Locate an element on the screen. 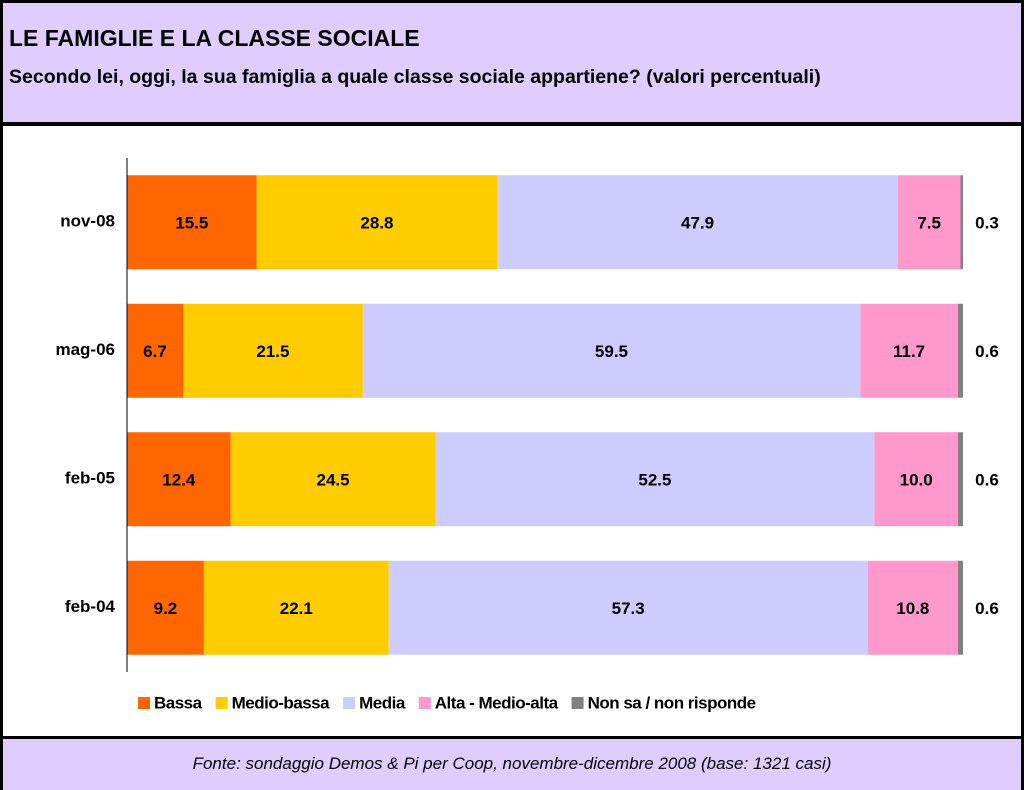  data-label: 6.7 is located at coordinates (155, 351).